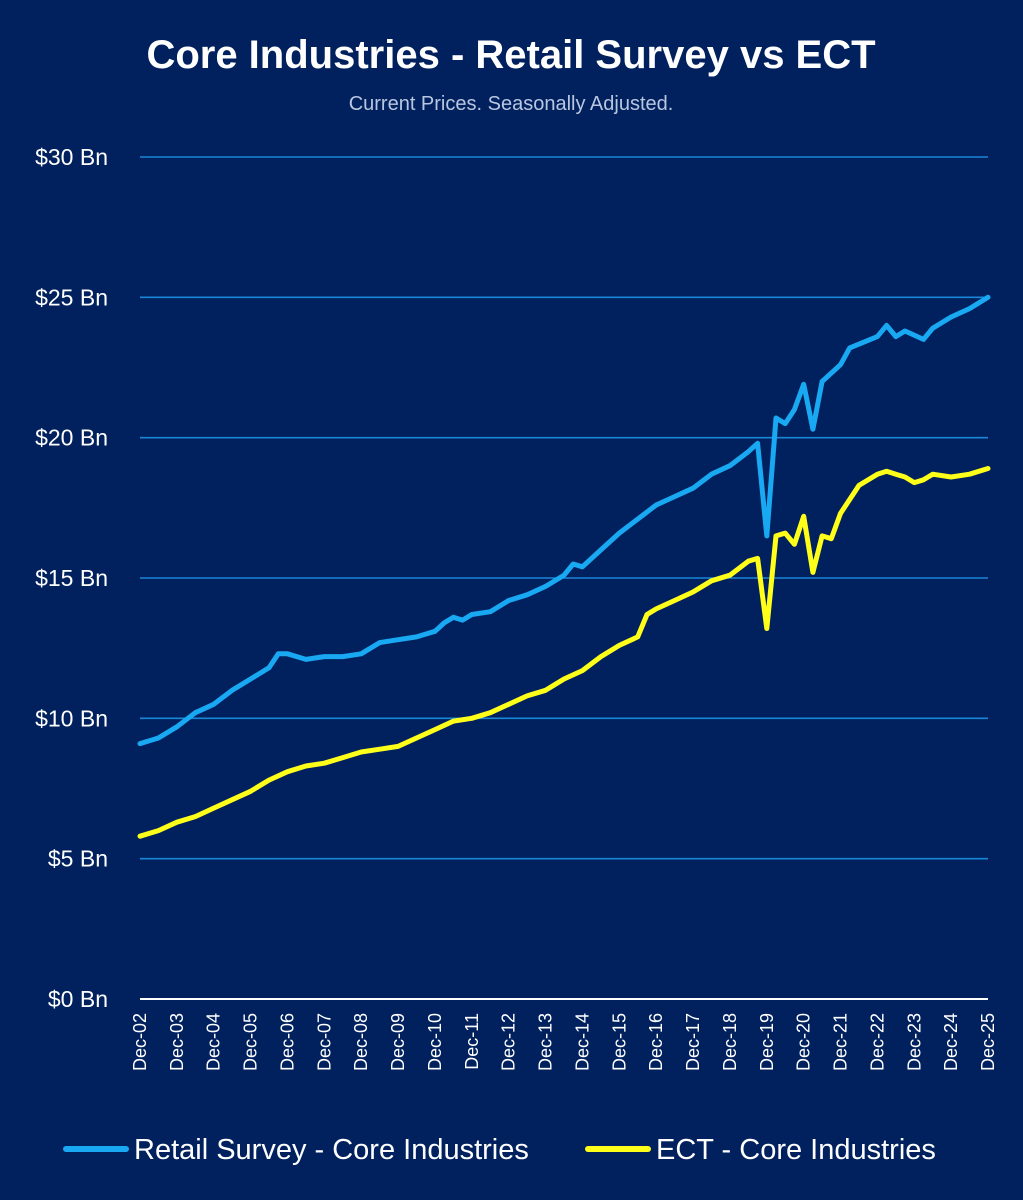  I want to click on x-tick-label: Dec-08, so click(361, 1042).